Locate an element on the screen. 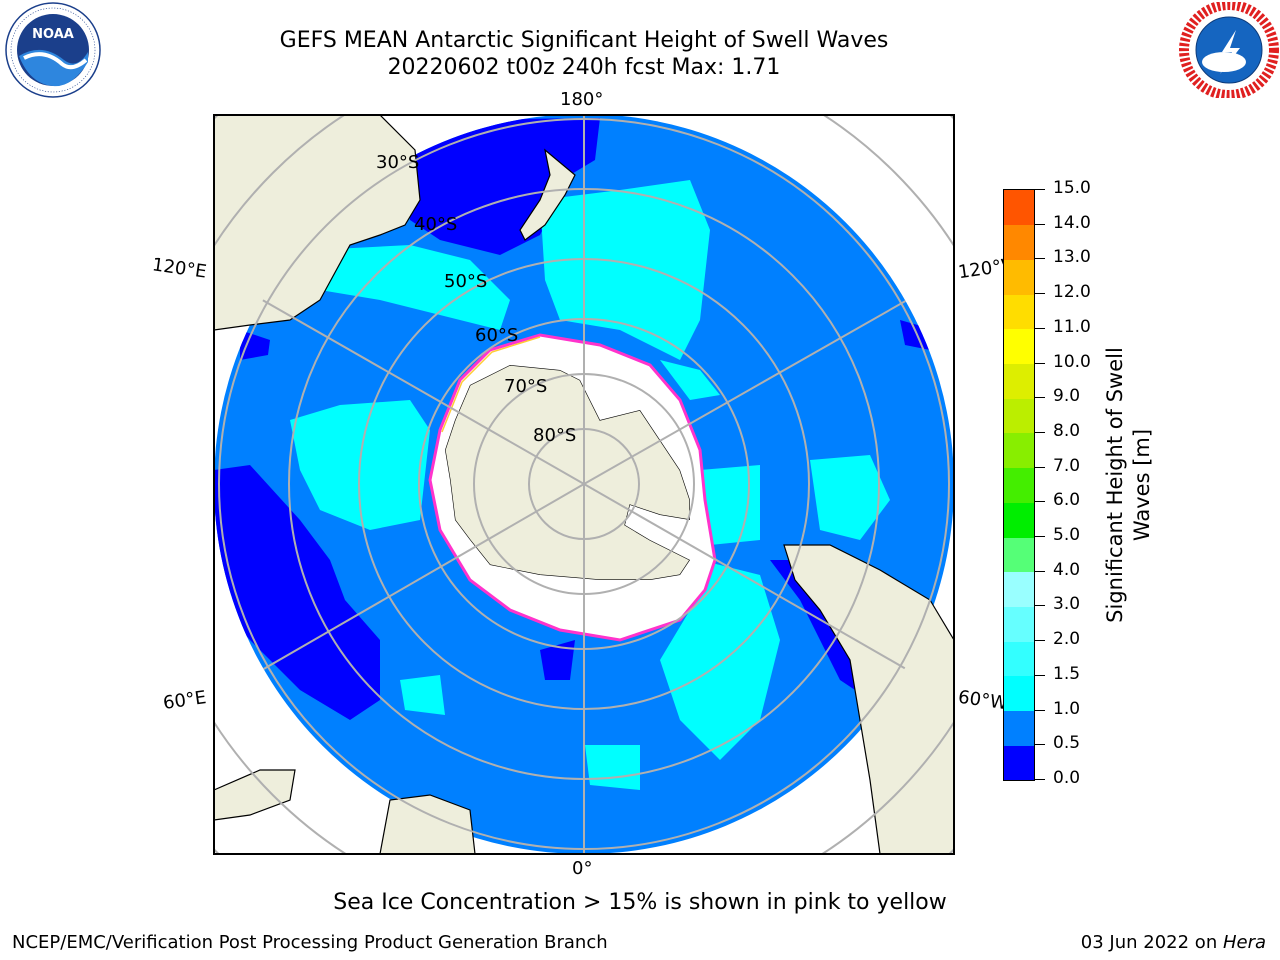 The width and height of the screenshot is (1280, 960). colorbar is located at coordinates (1019, 485).